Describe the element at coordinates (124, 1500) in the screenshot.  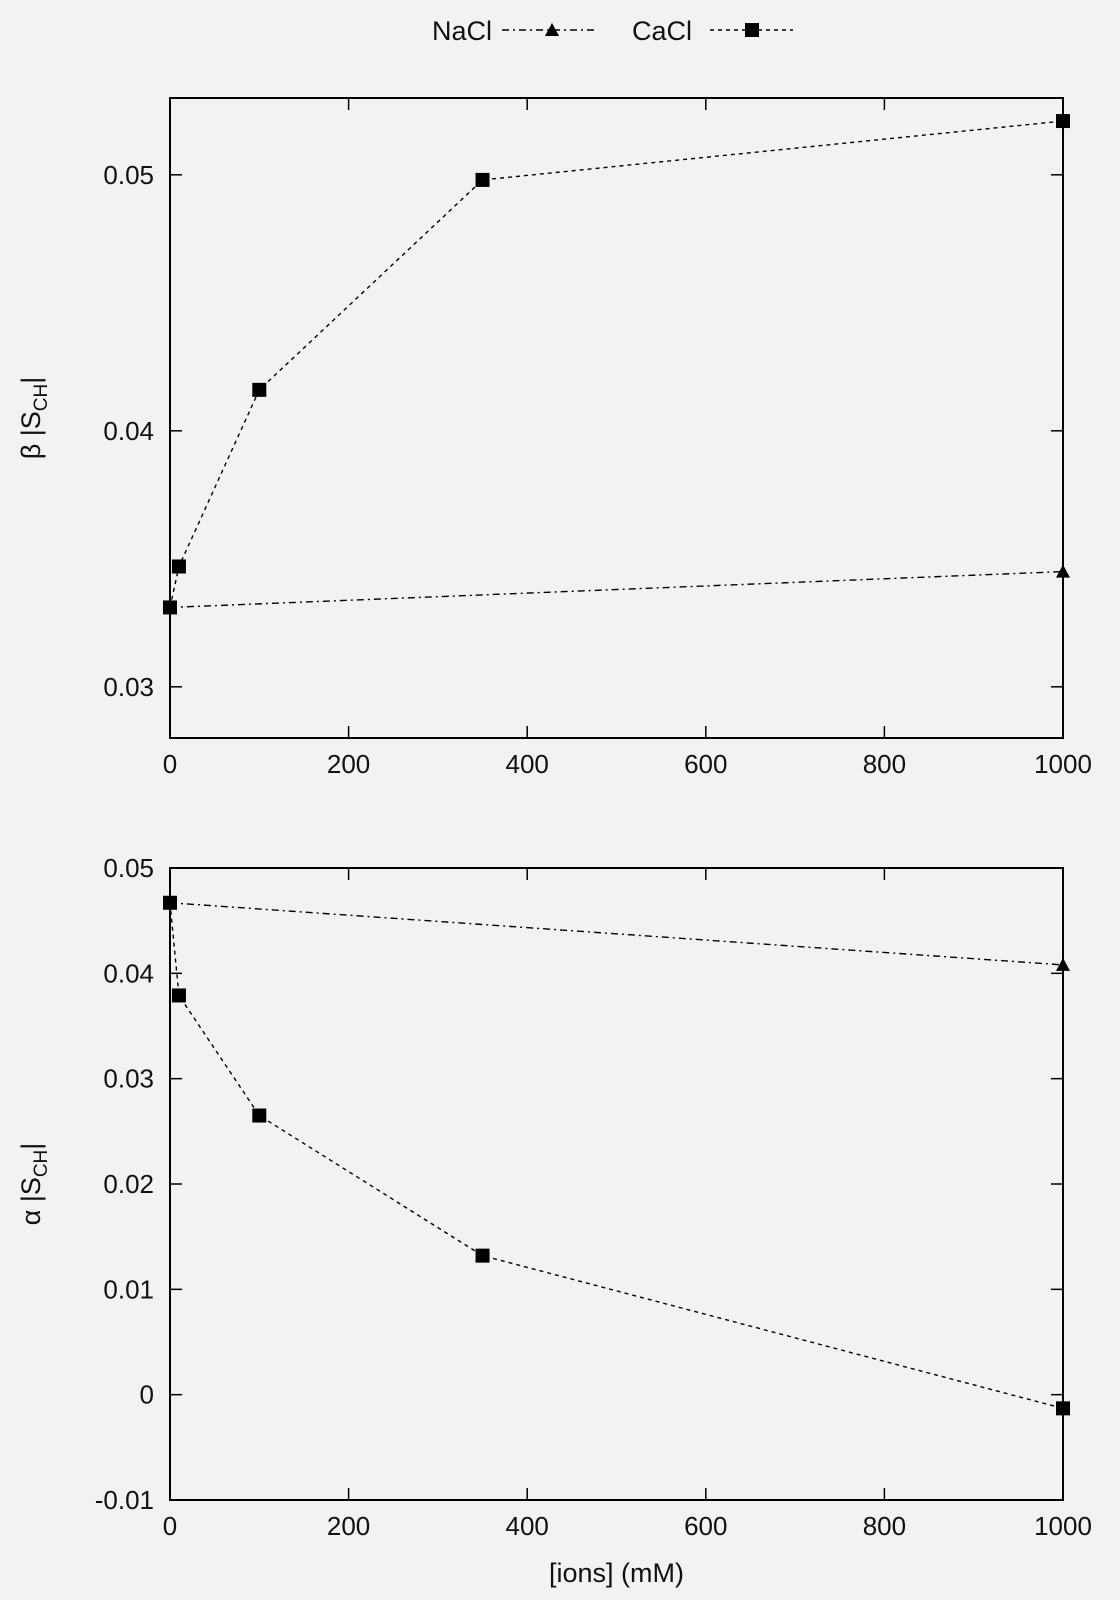
I see `y-tick-label: -0.01` at that location.